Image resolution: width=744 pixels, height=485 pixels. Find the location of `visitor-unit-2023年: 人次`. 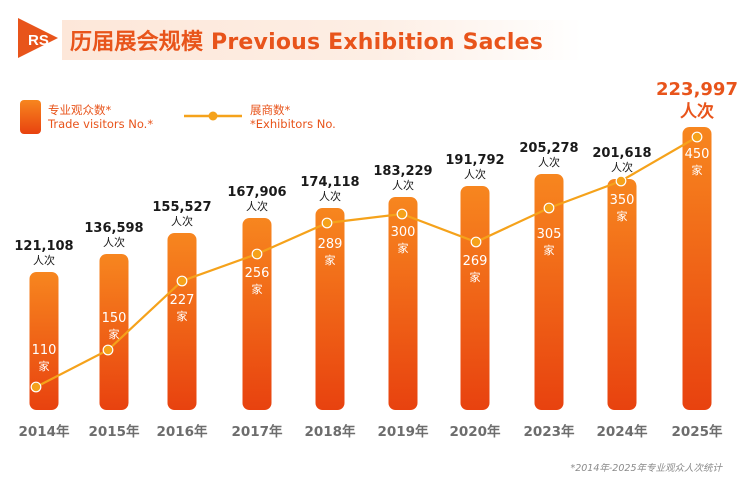

visitor-unit-2023年: 人次 is located at coordinates (549, 162).